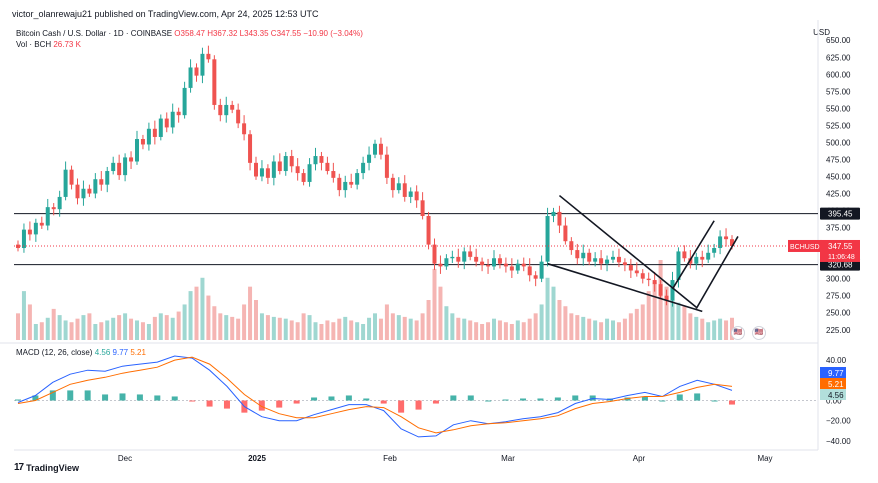 This screenshot has height=483, width=878. I want to click on macd-value-label: 5.21, so click(836, 384).